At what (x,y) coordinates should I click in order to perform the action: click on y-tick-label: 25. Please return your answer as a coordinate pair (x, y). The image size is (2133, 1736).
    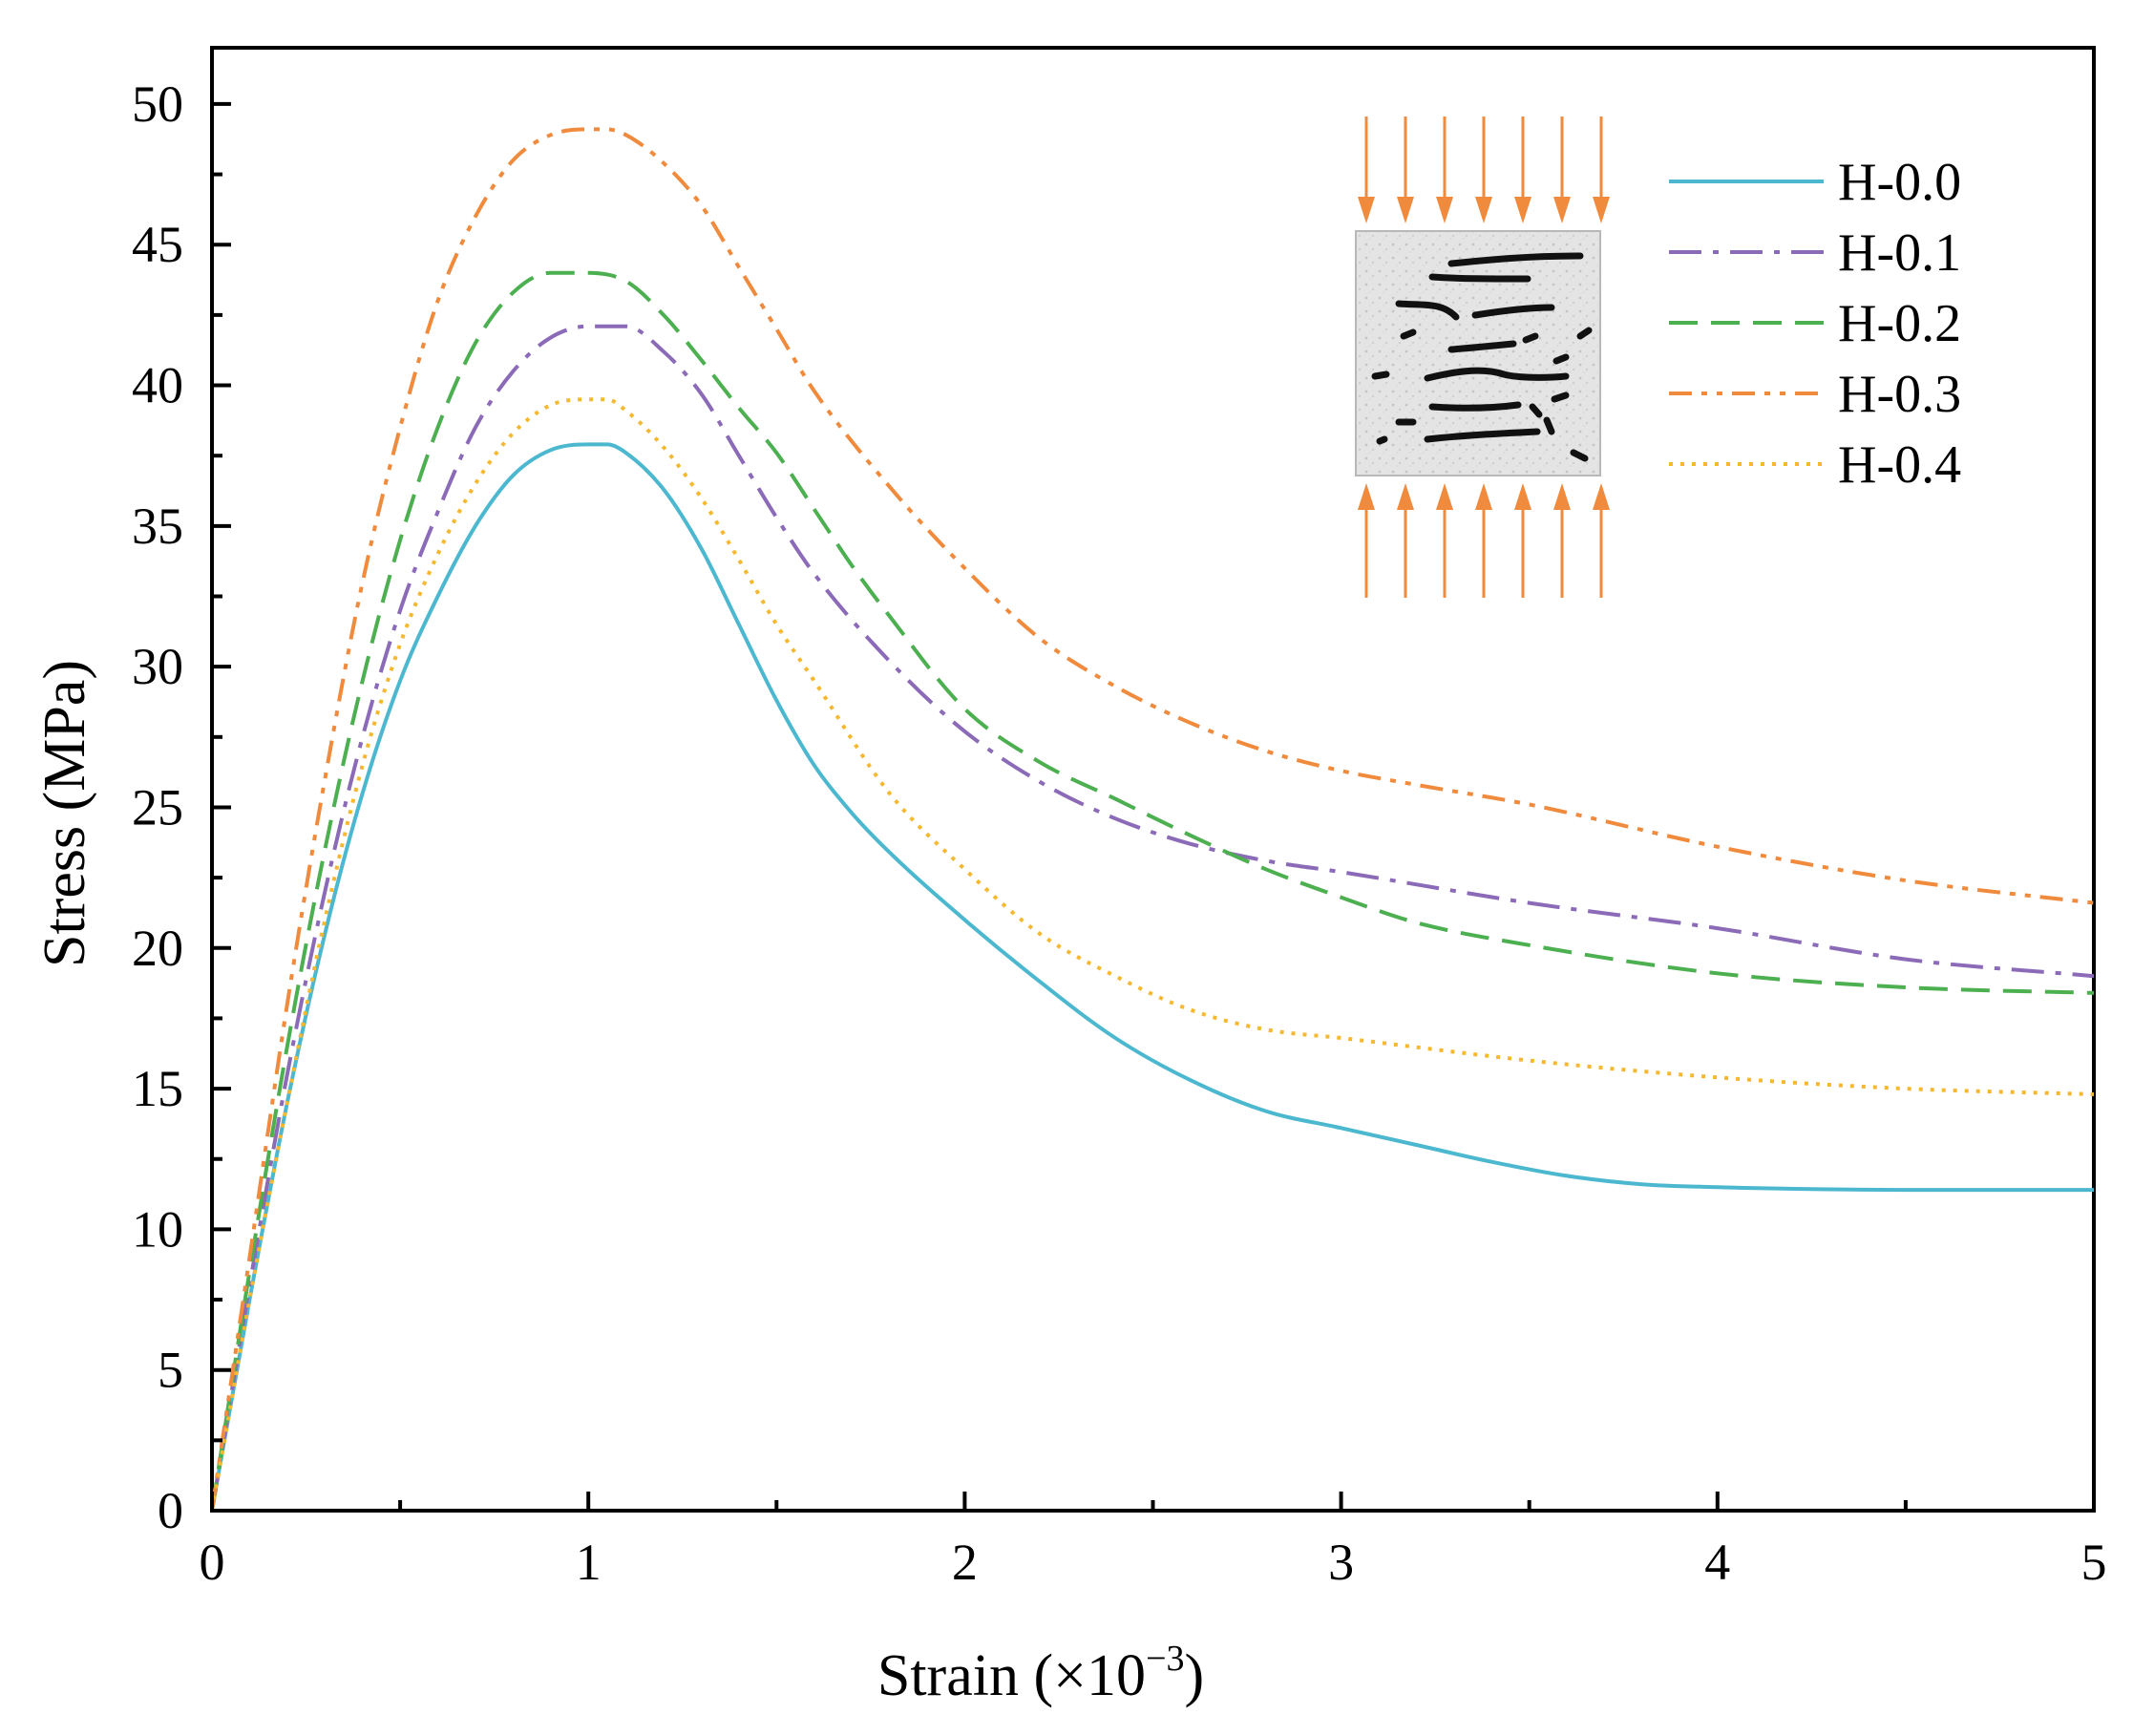
    Looking at the image, I should click on (157, 807).